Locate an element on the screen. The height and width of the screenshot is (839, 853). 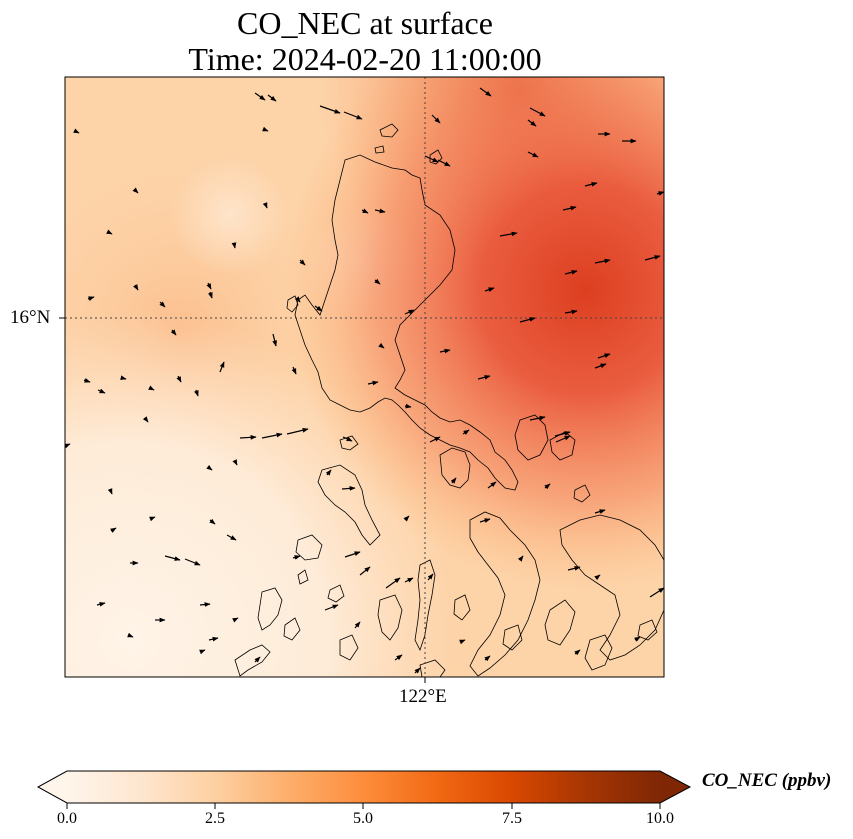
colorbar-tick-label: 0.0 is located at coordinates (67, 818).